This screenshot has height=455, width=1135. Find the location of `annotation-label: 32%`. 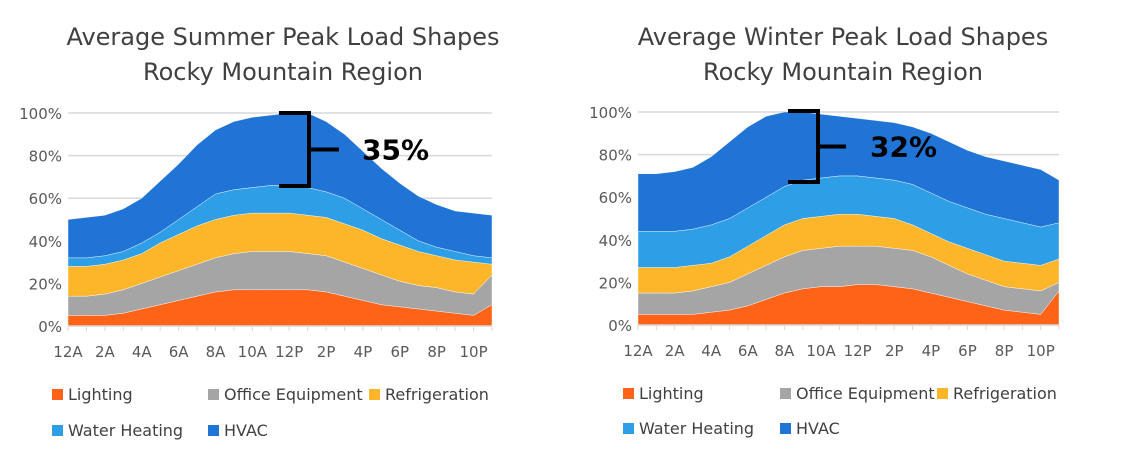

annotation-label: 32% is located at coordinates (903, 147).